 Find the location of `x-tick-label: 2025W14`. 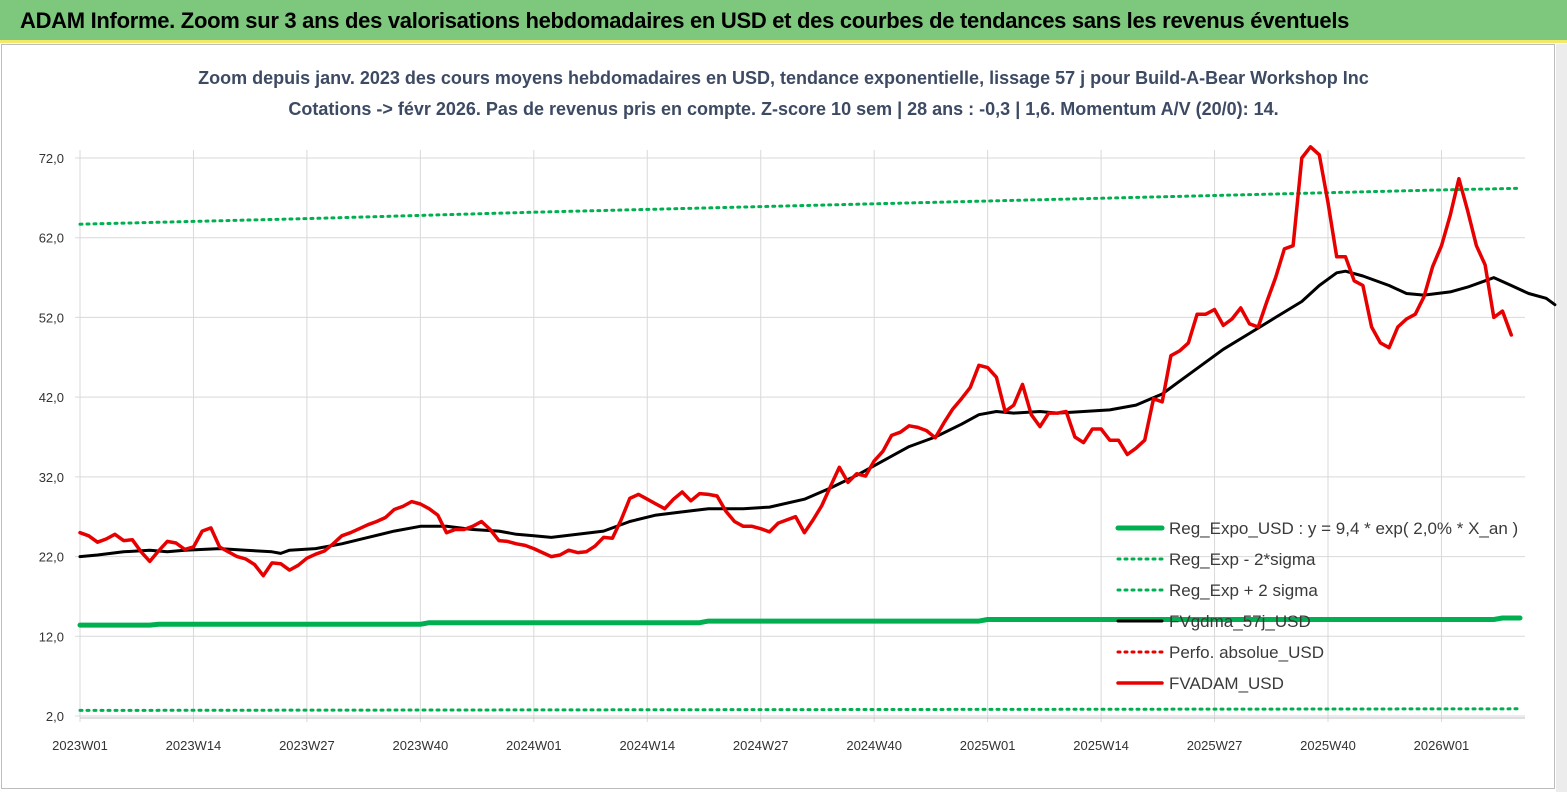

x-tick-label: 2025W14 is located at coordinates (1101, 745).